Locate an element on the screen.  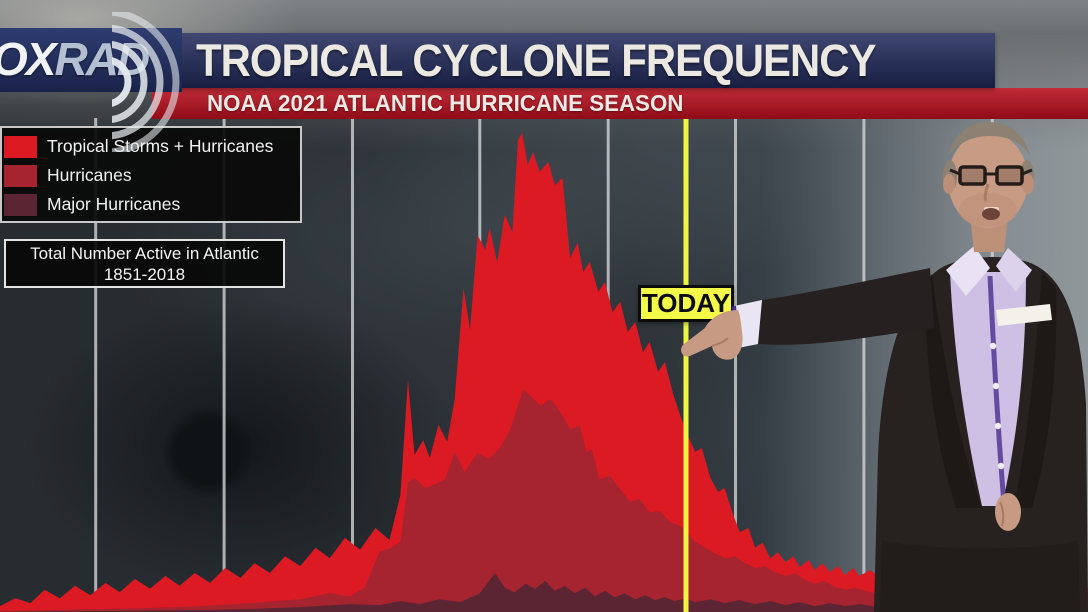
legend-label: Hurricanes is located at coordinates (89, 175).